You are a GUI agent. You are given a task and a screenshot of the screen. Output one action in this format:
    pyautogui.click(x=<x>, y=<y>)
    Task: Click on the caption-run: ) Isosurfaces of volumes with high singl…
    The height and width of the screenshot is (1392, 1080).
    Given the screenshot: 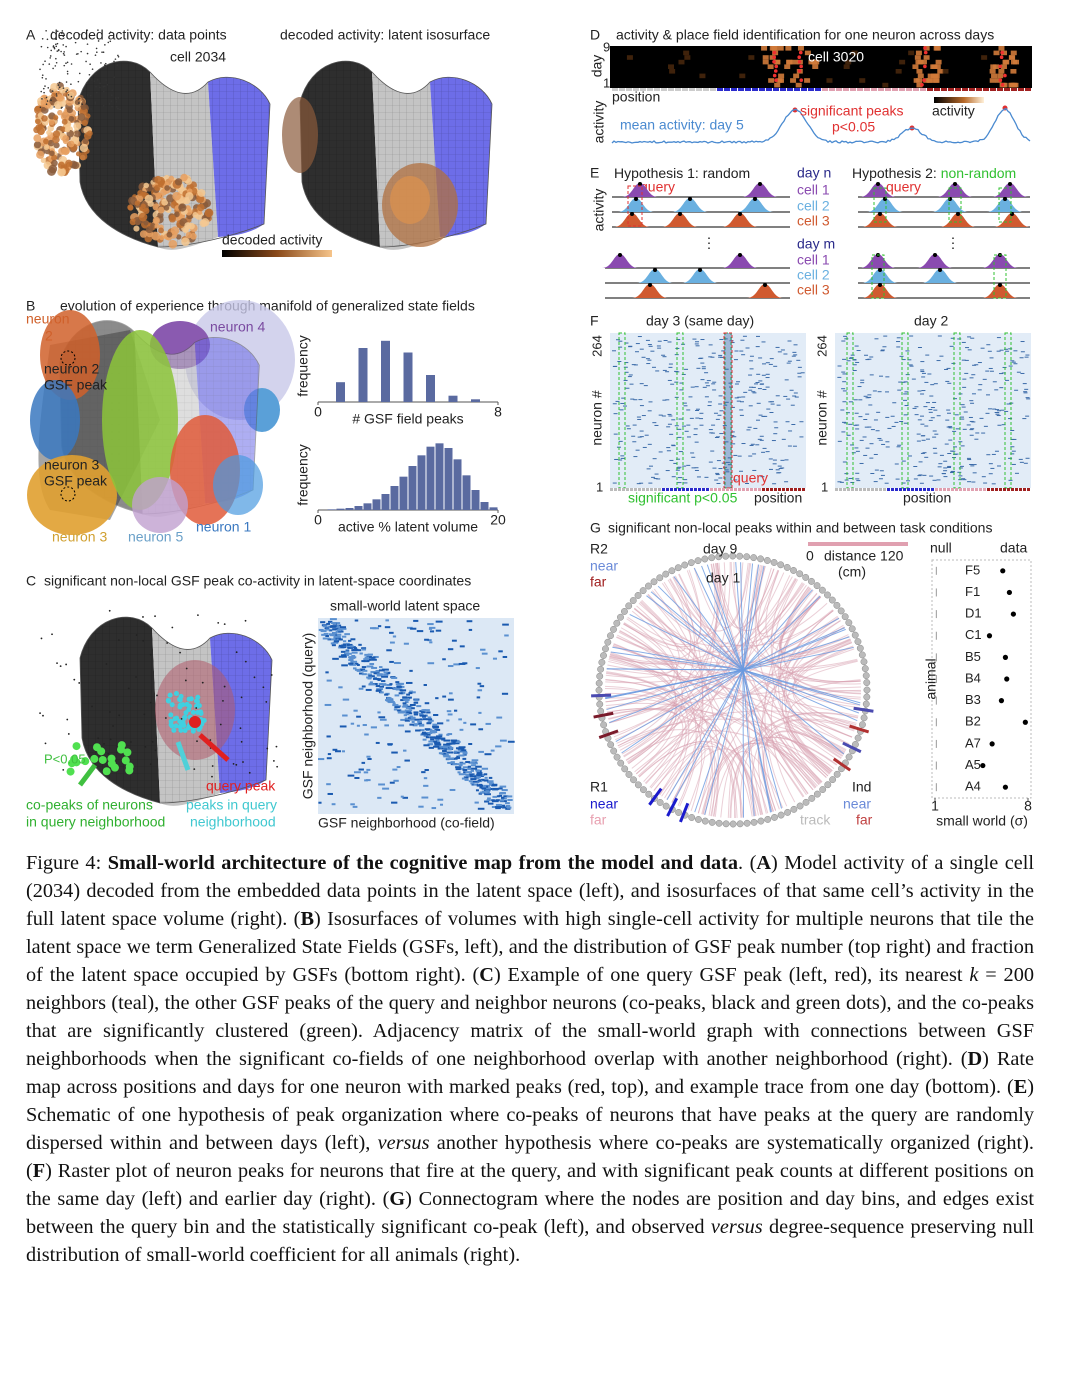 What is the action you would take?
    pyautogui.click(x=530, y=947)
    